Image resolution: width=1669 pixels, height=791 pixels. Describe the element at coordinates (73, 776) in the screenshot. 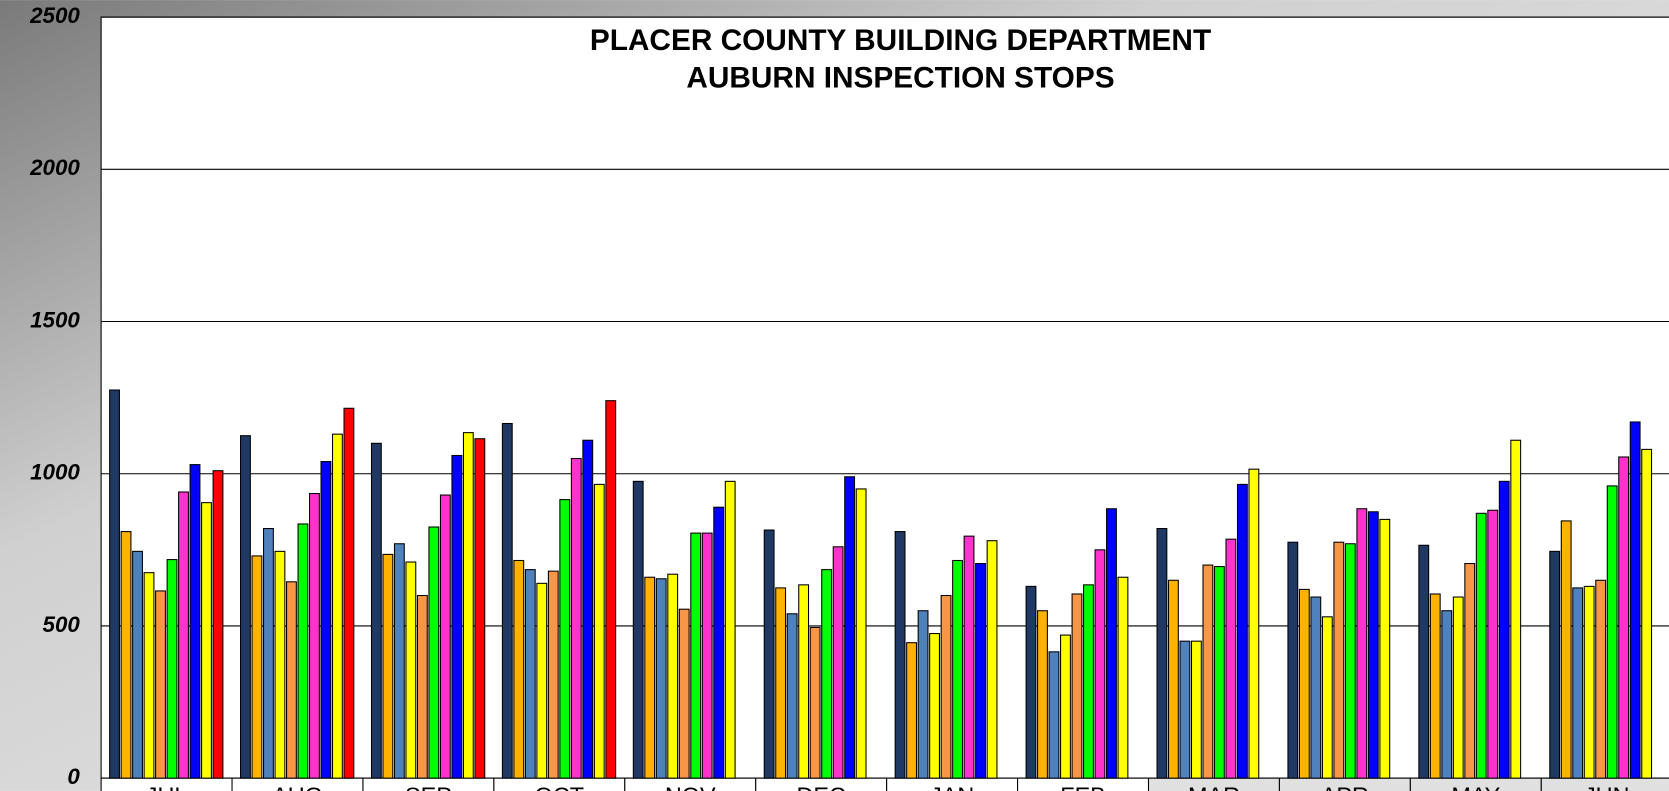

I see `y-tick-label: 0` at that location.